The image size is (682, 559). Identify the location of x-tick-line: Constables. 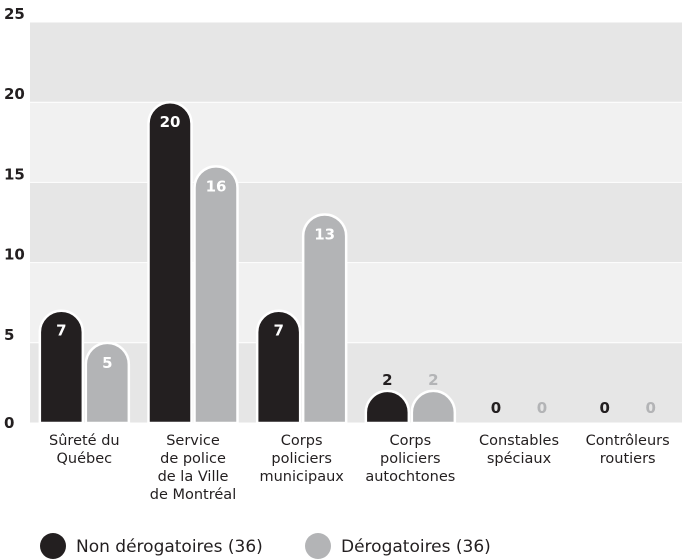
(519, 441).